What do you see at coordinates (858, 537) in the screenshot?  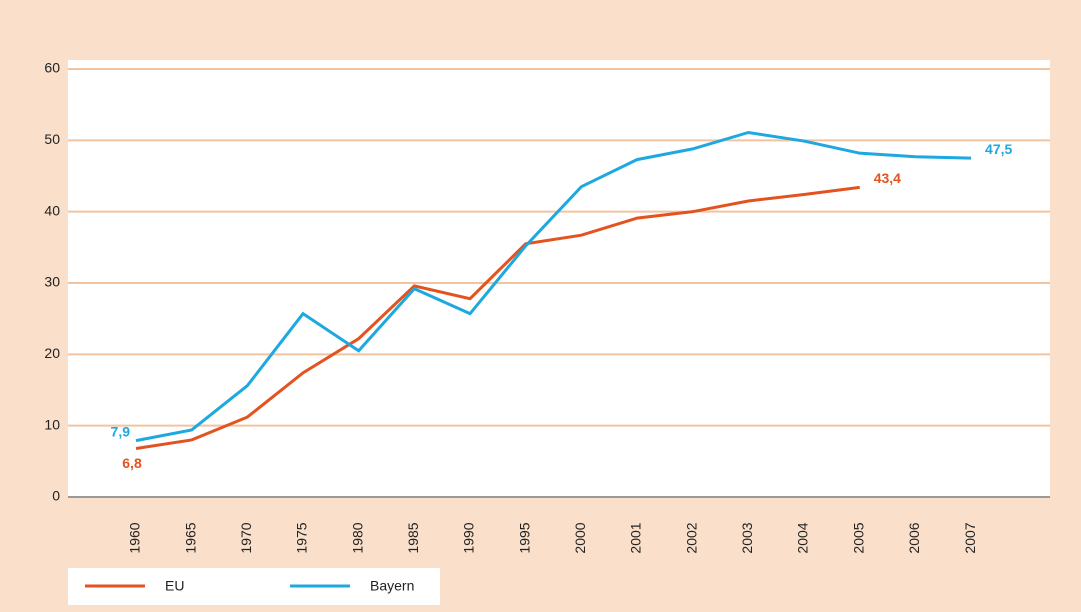 I see `x-tick-label: 2005` at bounding box center [858, 537].